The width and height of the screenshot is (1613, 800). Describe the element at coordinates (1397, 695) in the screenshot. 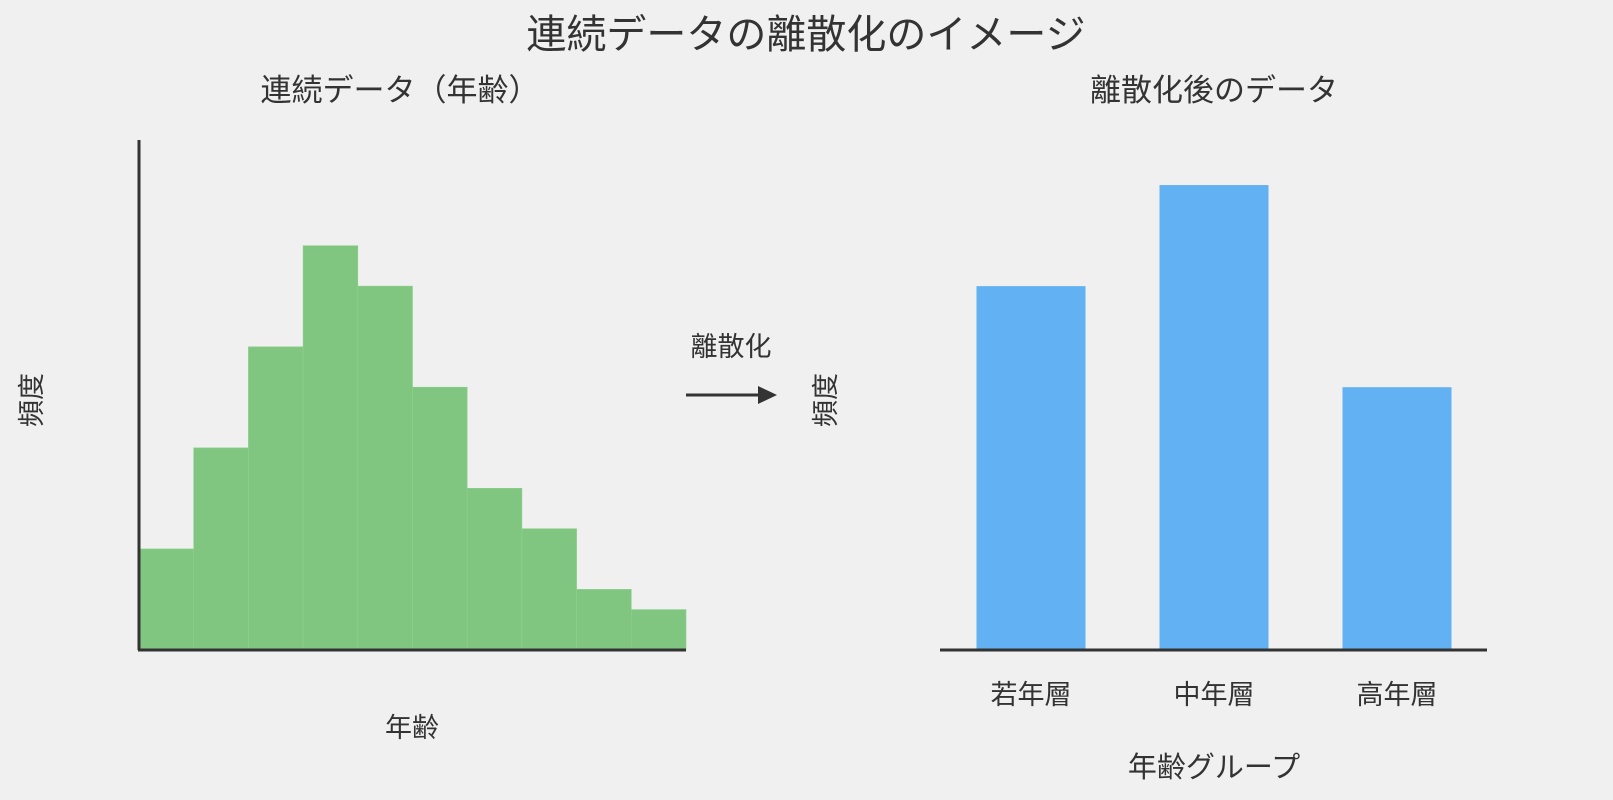

I see `category-tick-label: 高年層` at that location.